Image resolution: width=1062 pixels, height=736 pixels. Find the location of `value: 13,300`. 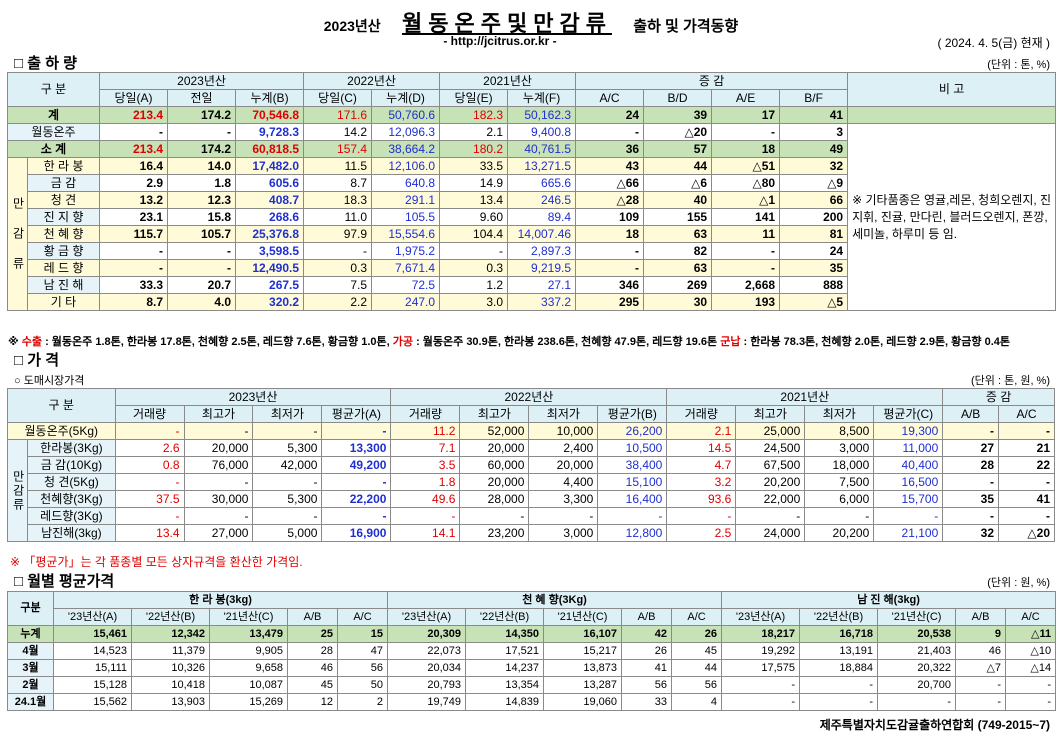

value: 13,300 is located at coordinates (356, 448).